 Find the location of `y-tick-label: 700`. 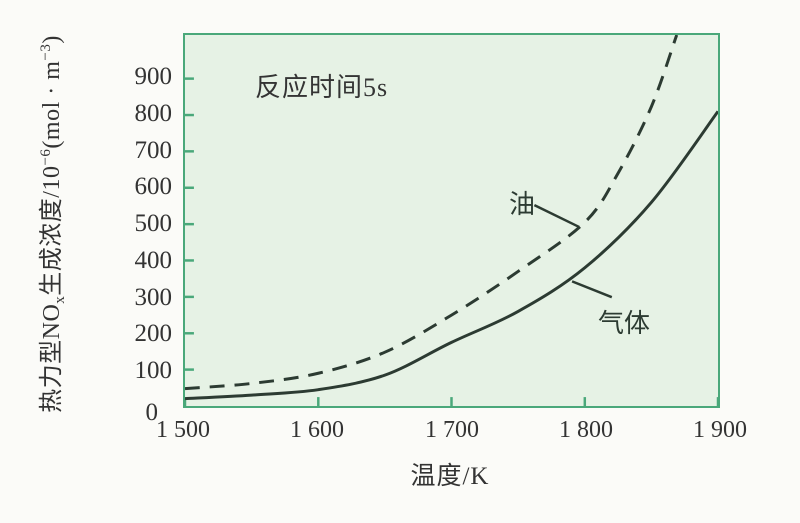

y-tick-label: 700 is located at coordinates (153, 150).